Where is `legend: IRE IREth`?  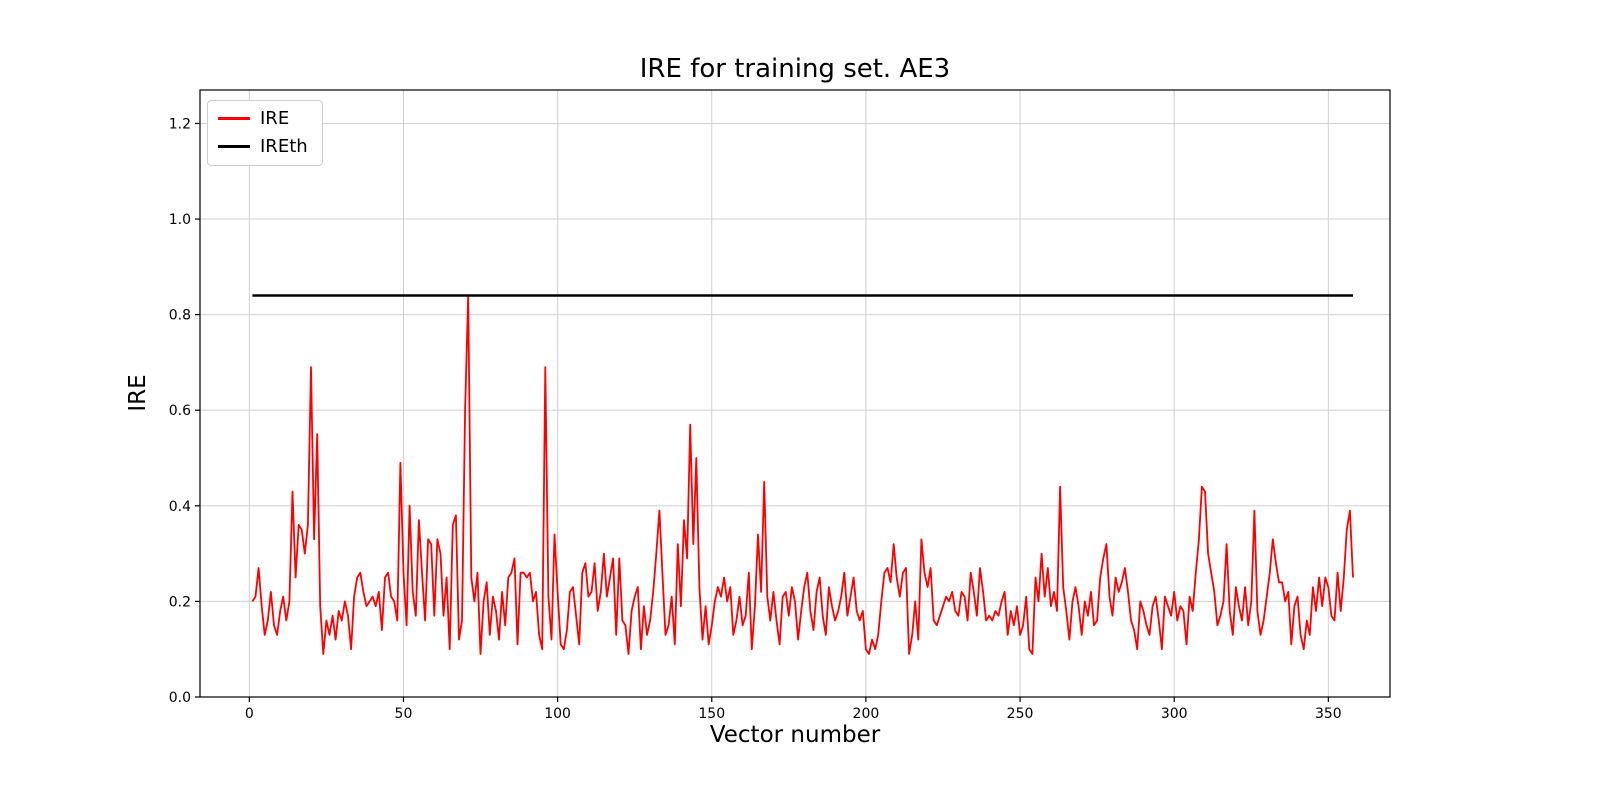 legend: IRE IREth is located at coordinates (265, 133).